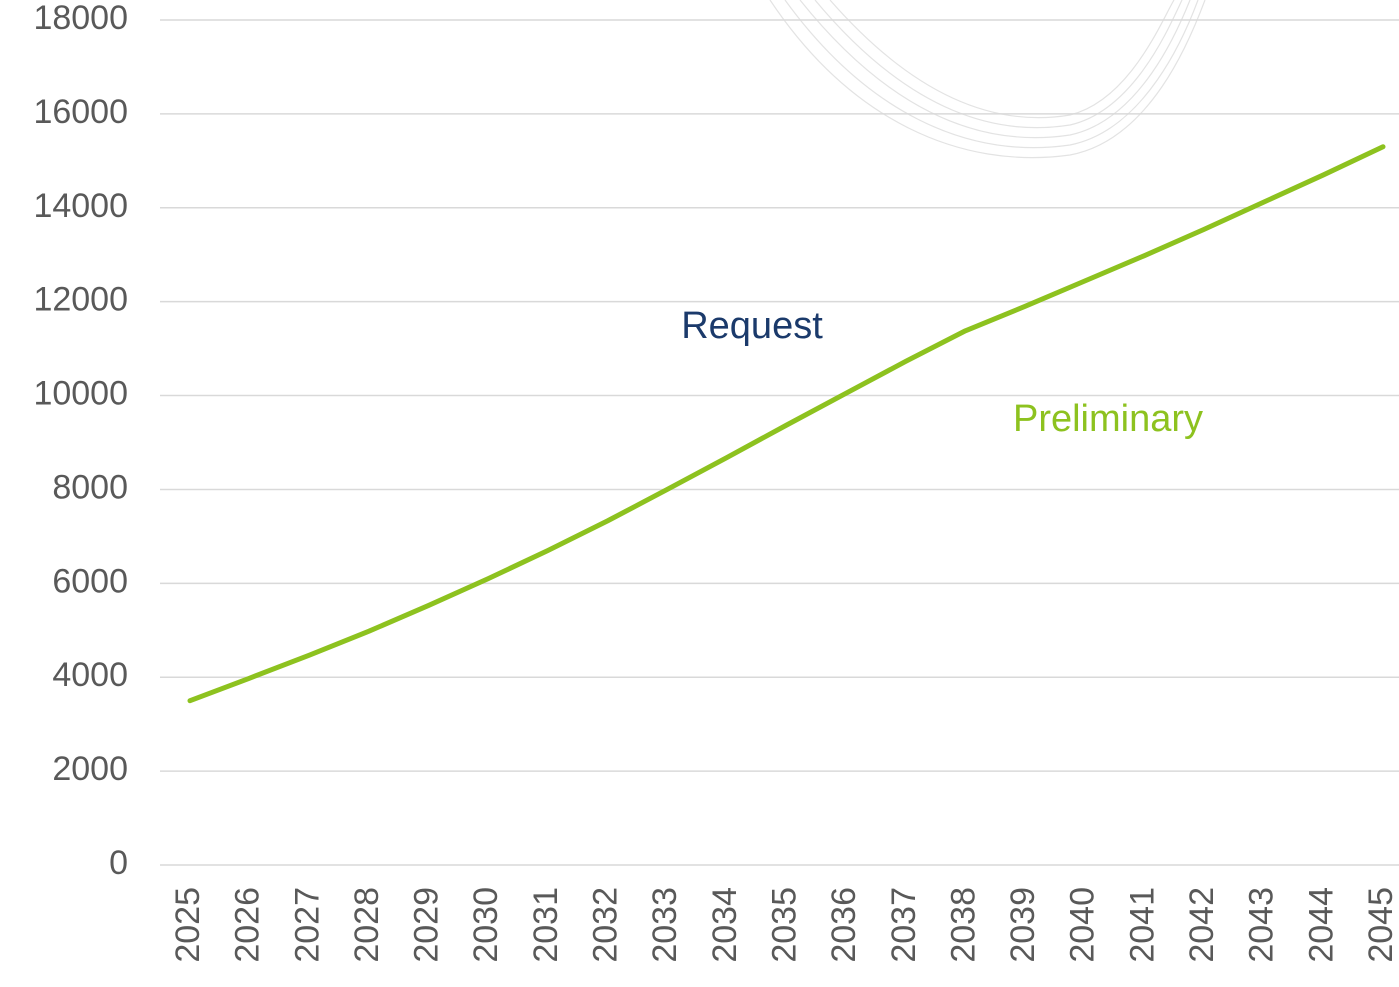 The width and height of the screenshot is (1399, 987). Describe the element at coordinates (725, 925) in the screenshot. I see `x-tick-label: 2034` at that location.